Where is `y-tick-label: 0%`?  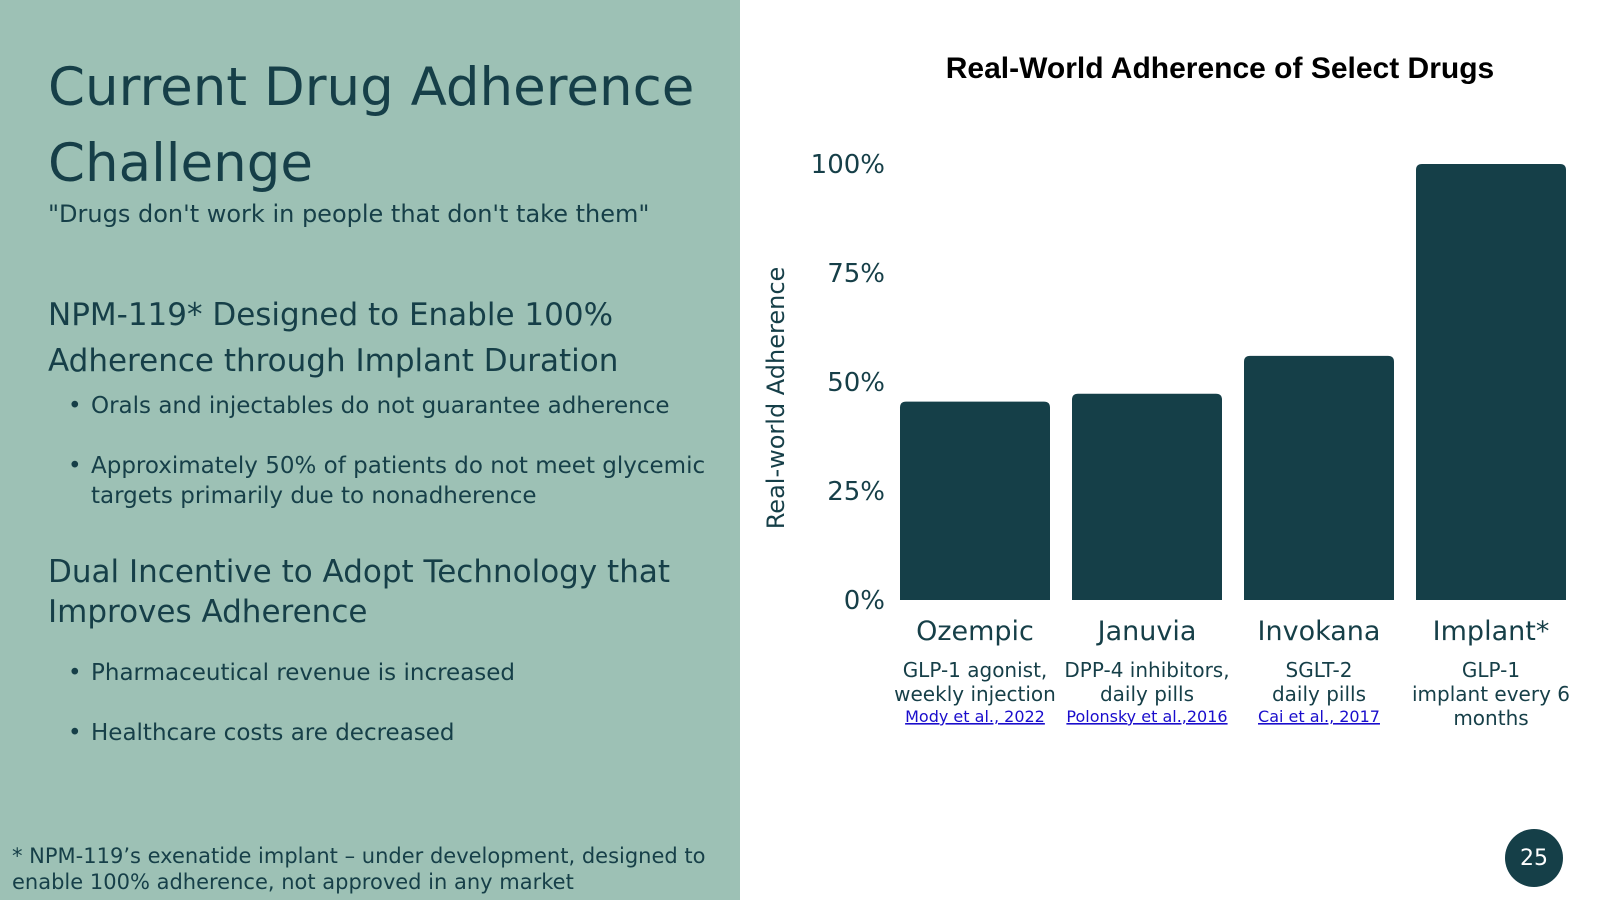
y-tick-label: 0% is located at coordinates (864, 601).